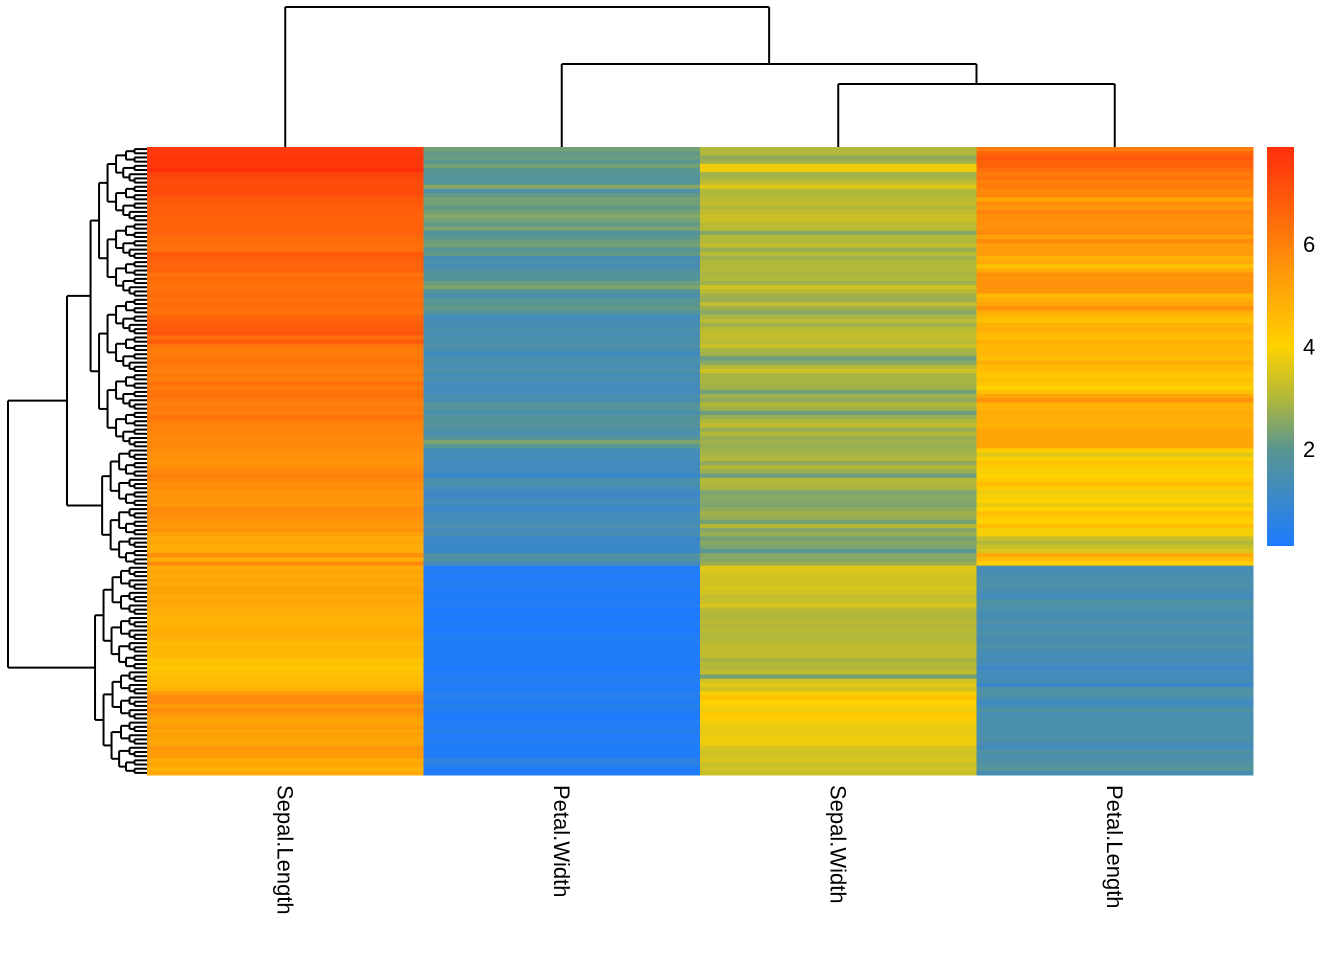 This screenshot has height=960, width=1344. Describe the element at coordinates (1280, 346) in the screenshot. I see `color-legend-bar` at that location.